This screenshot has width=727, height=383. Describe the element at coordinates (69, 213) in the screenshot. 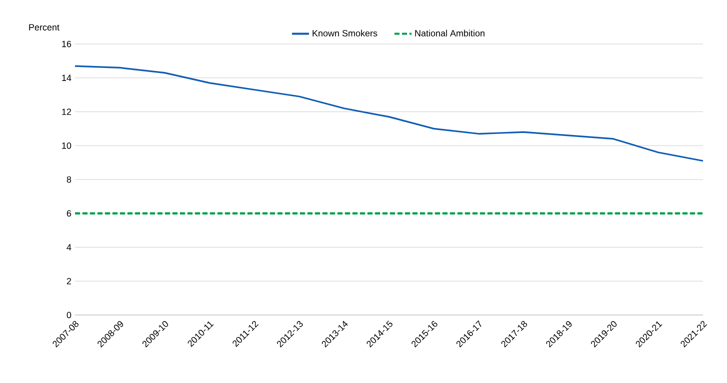

I see `y-tick-label: 6` at that location.